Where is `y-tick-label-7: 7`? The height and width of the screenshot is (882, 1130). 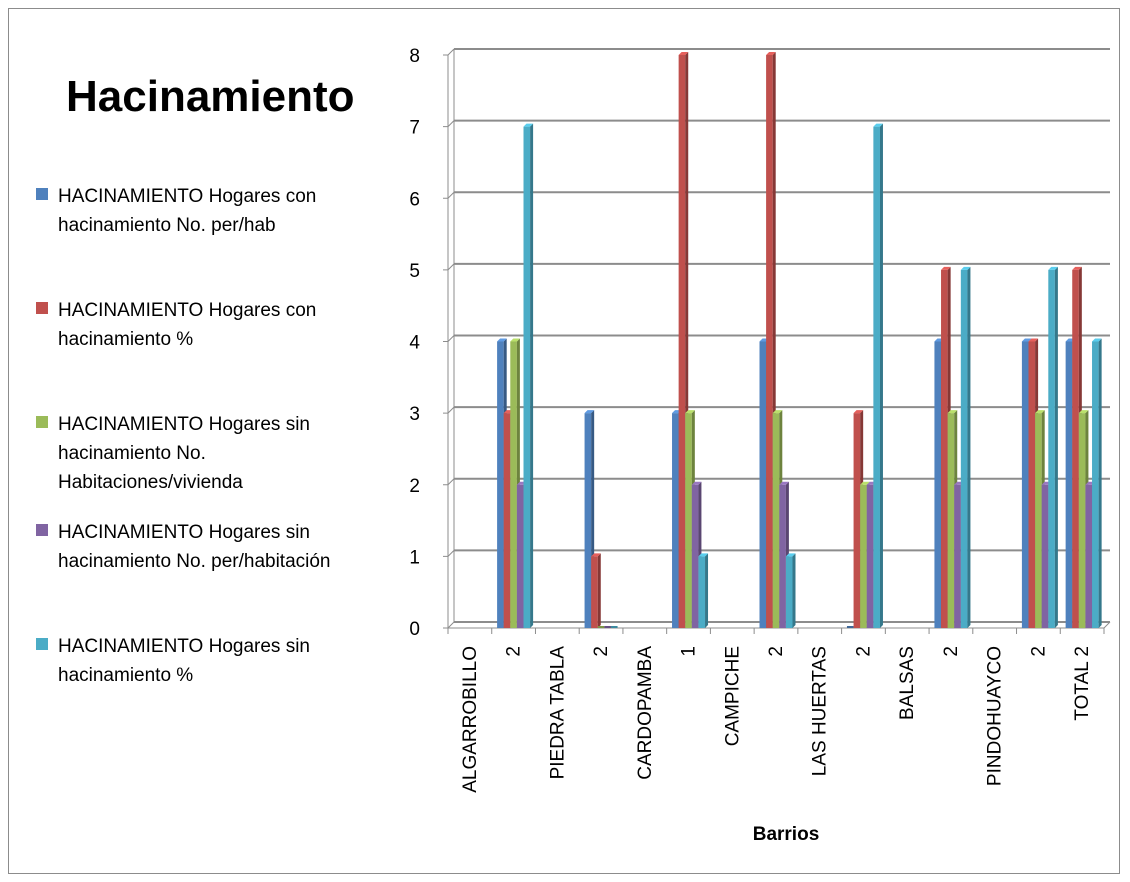
y-tick-label-7: 7 is located at coordinates (414, 128).